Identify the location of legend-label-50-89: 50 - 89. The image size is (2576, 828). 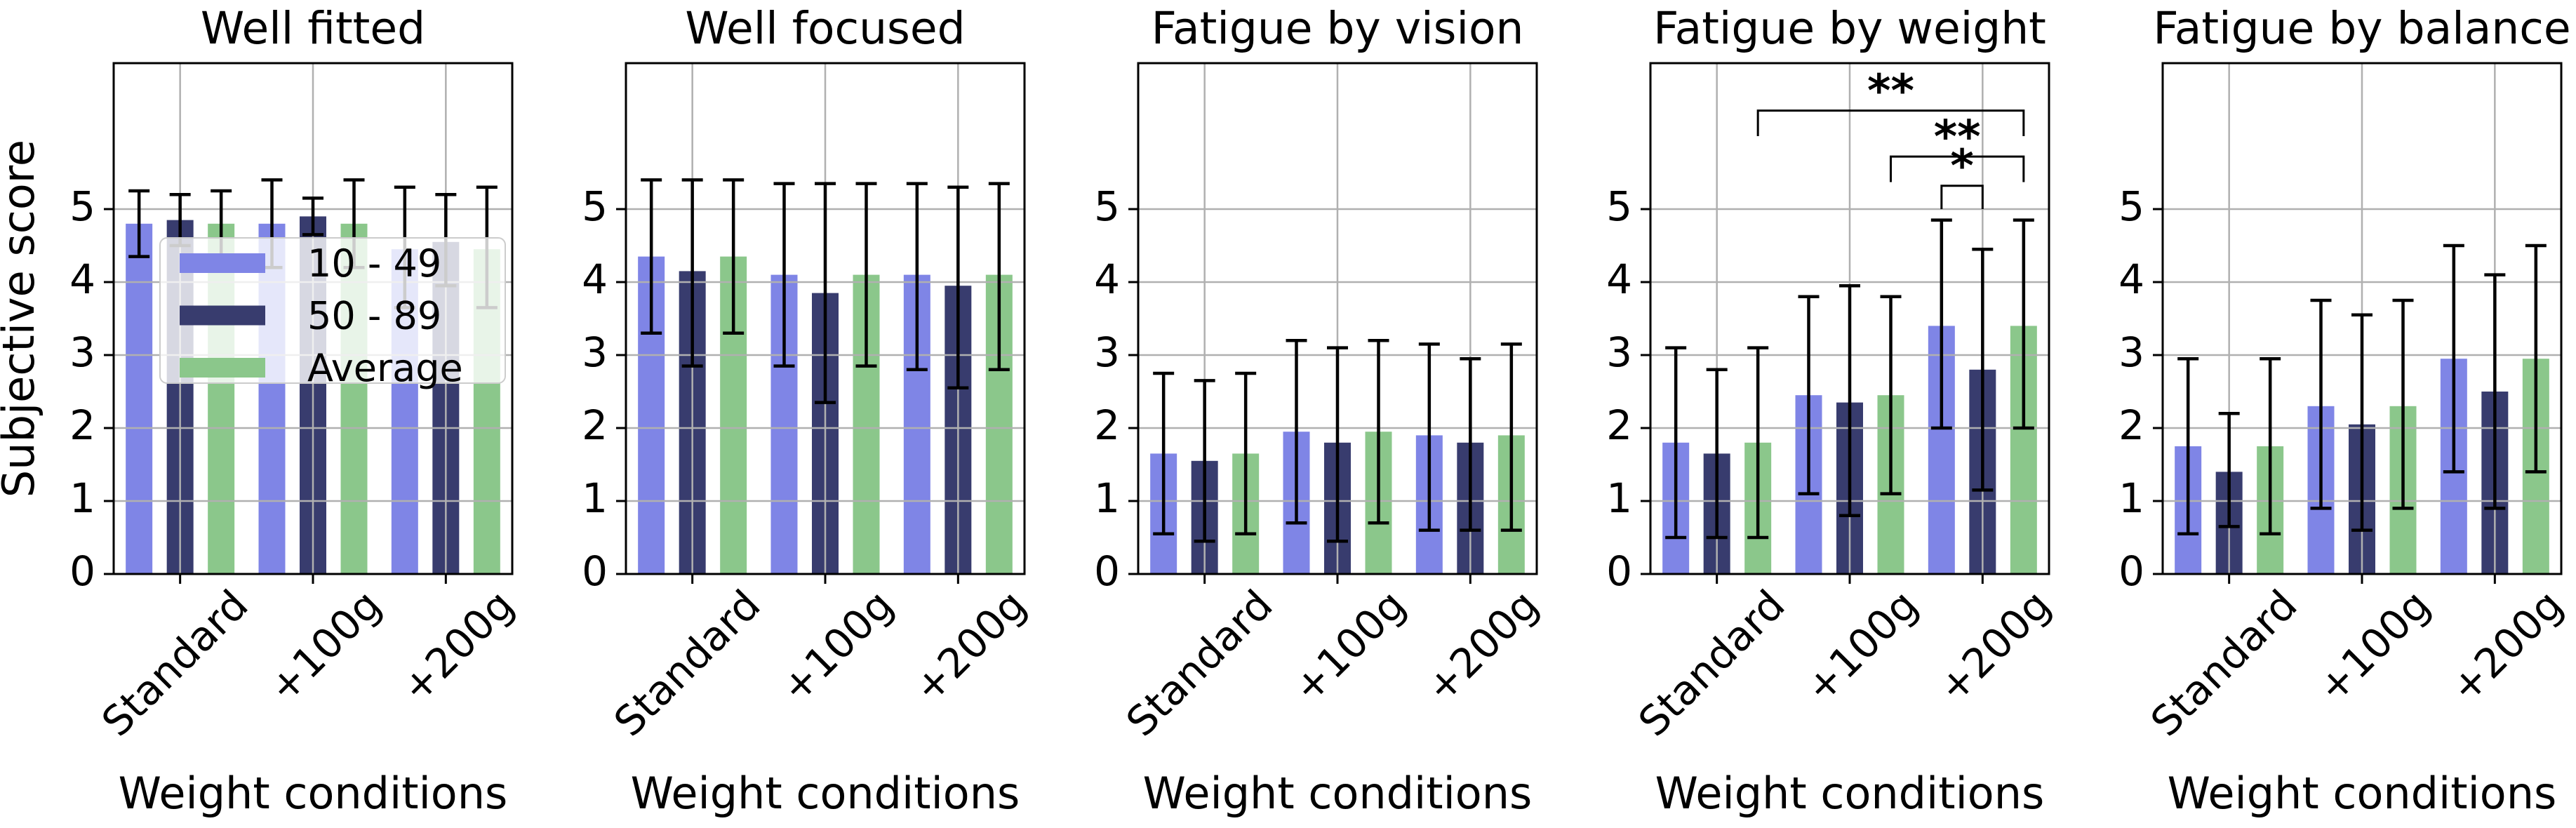
(374, 316).